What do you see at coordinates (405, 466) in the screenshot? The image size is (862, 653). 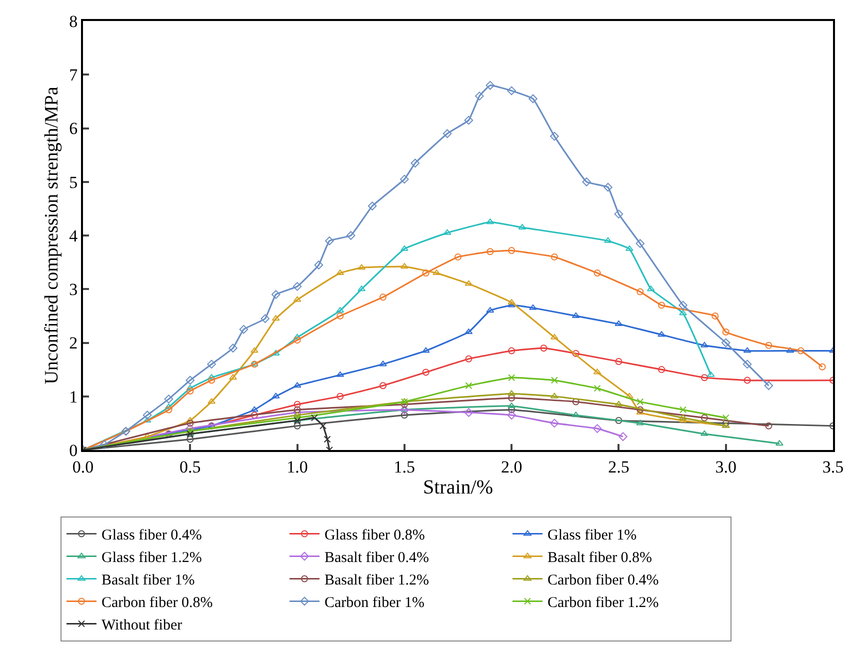 I see `x-tick-label: 1.5` at bounding box center [405, 466].